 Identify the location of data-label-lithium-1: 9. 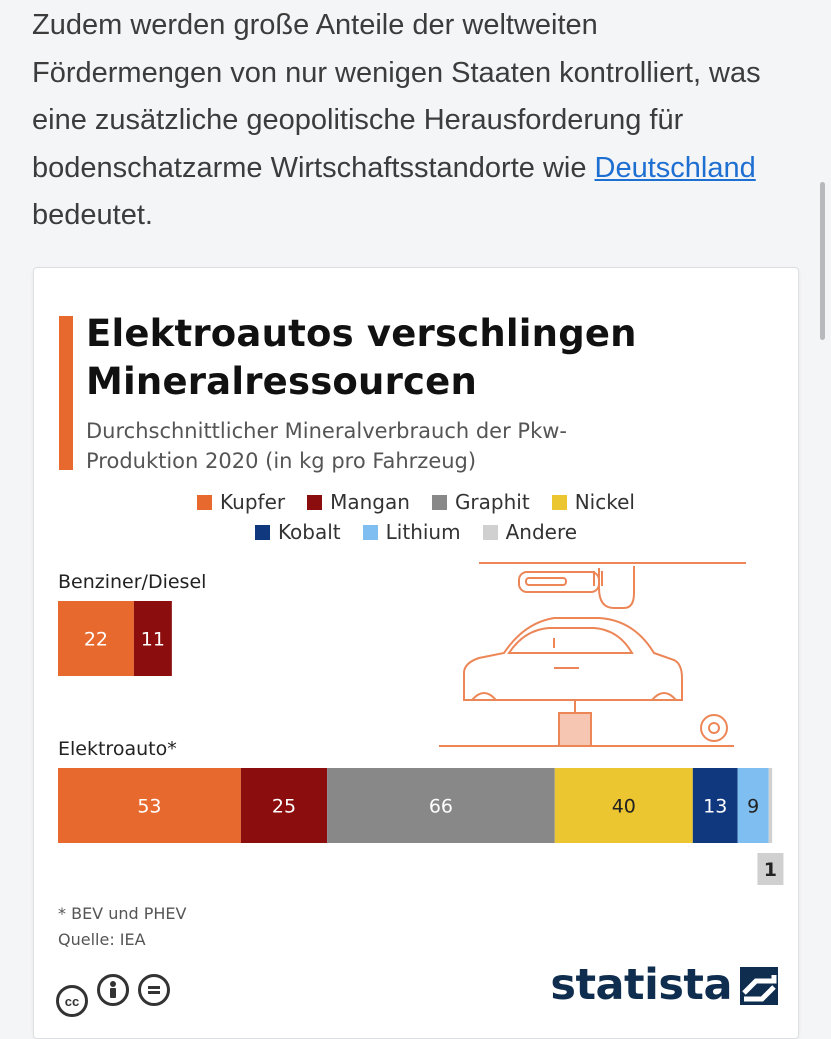
(753, 807).